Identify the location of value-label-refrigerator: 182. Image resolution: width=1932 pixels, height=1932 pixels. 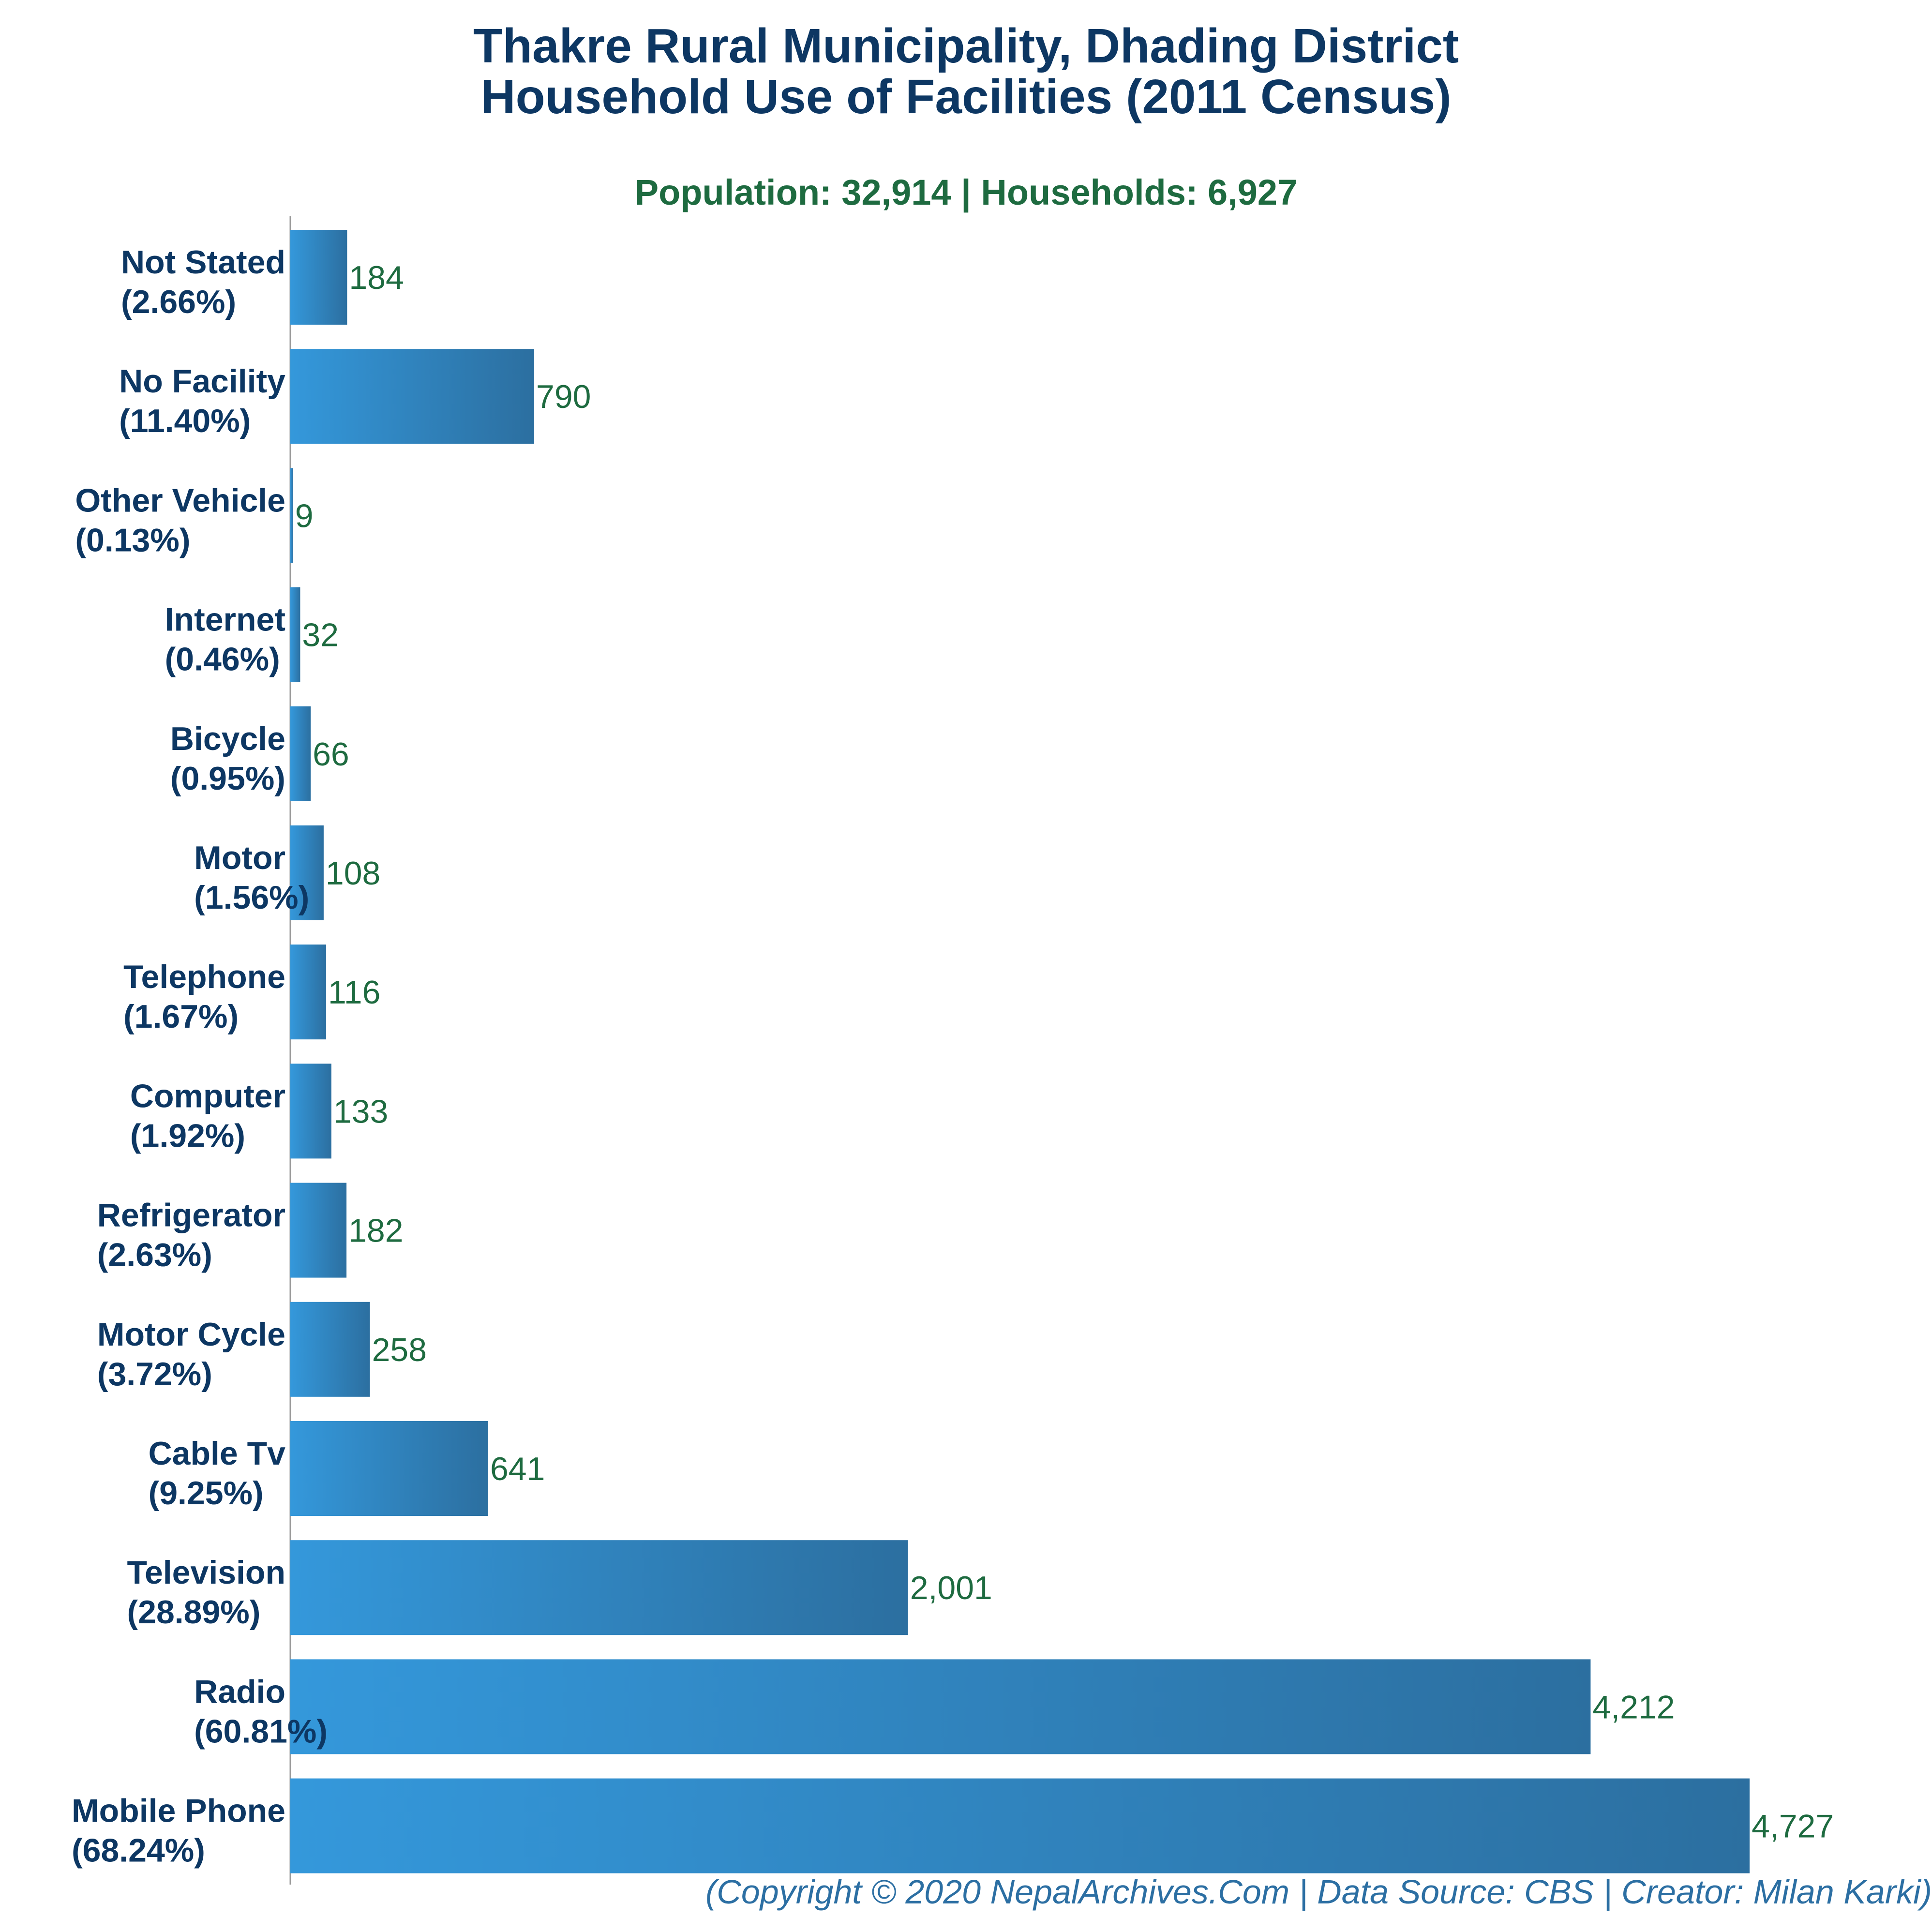
(375, 1231).